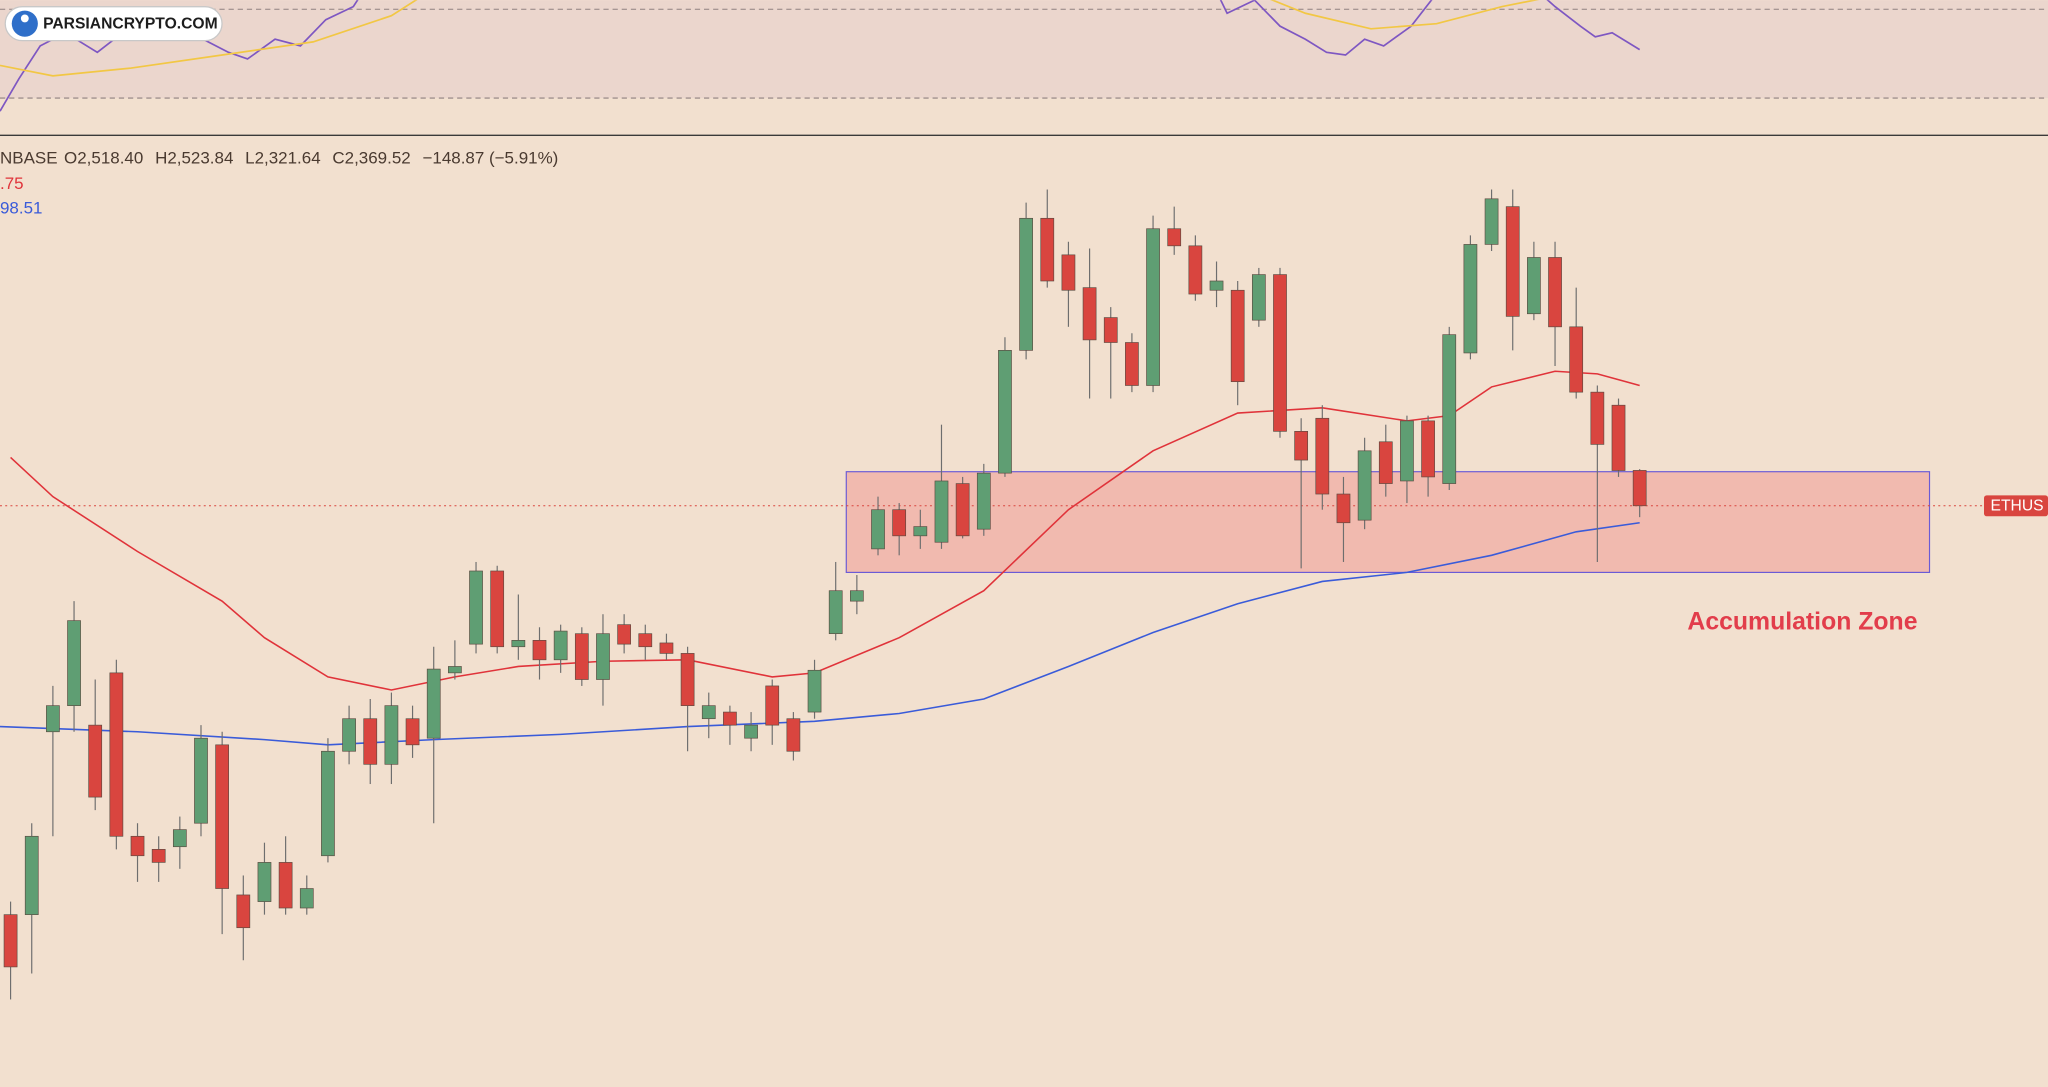 The height and width of the screenshot is (1087, 2048). I want to click on rsi-band, so click(1024, 49).